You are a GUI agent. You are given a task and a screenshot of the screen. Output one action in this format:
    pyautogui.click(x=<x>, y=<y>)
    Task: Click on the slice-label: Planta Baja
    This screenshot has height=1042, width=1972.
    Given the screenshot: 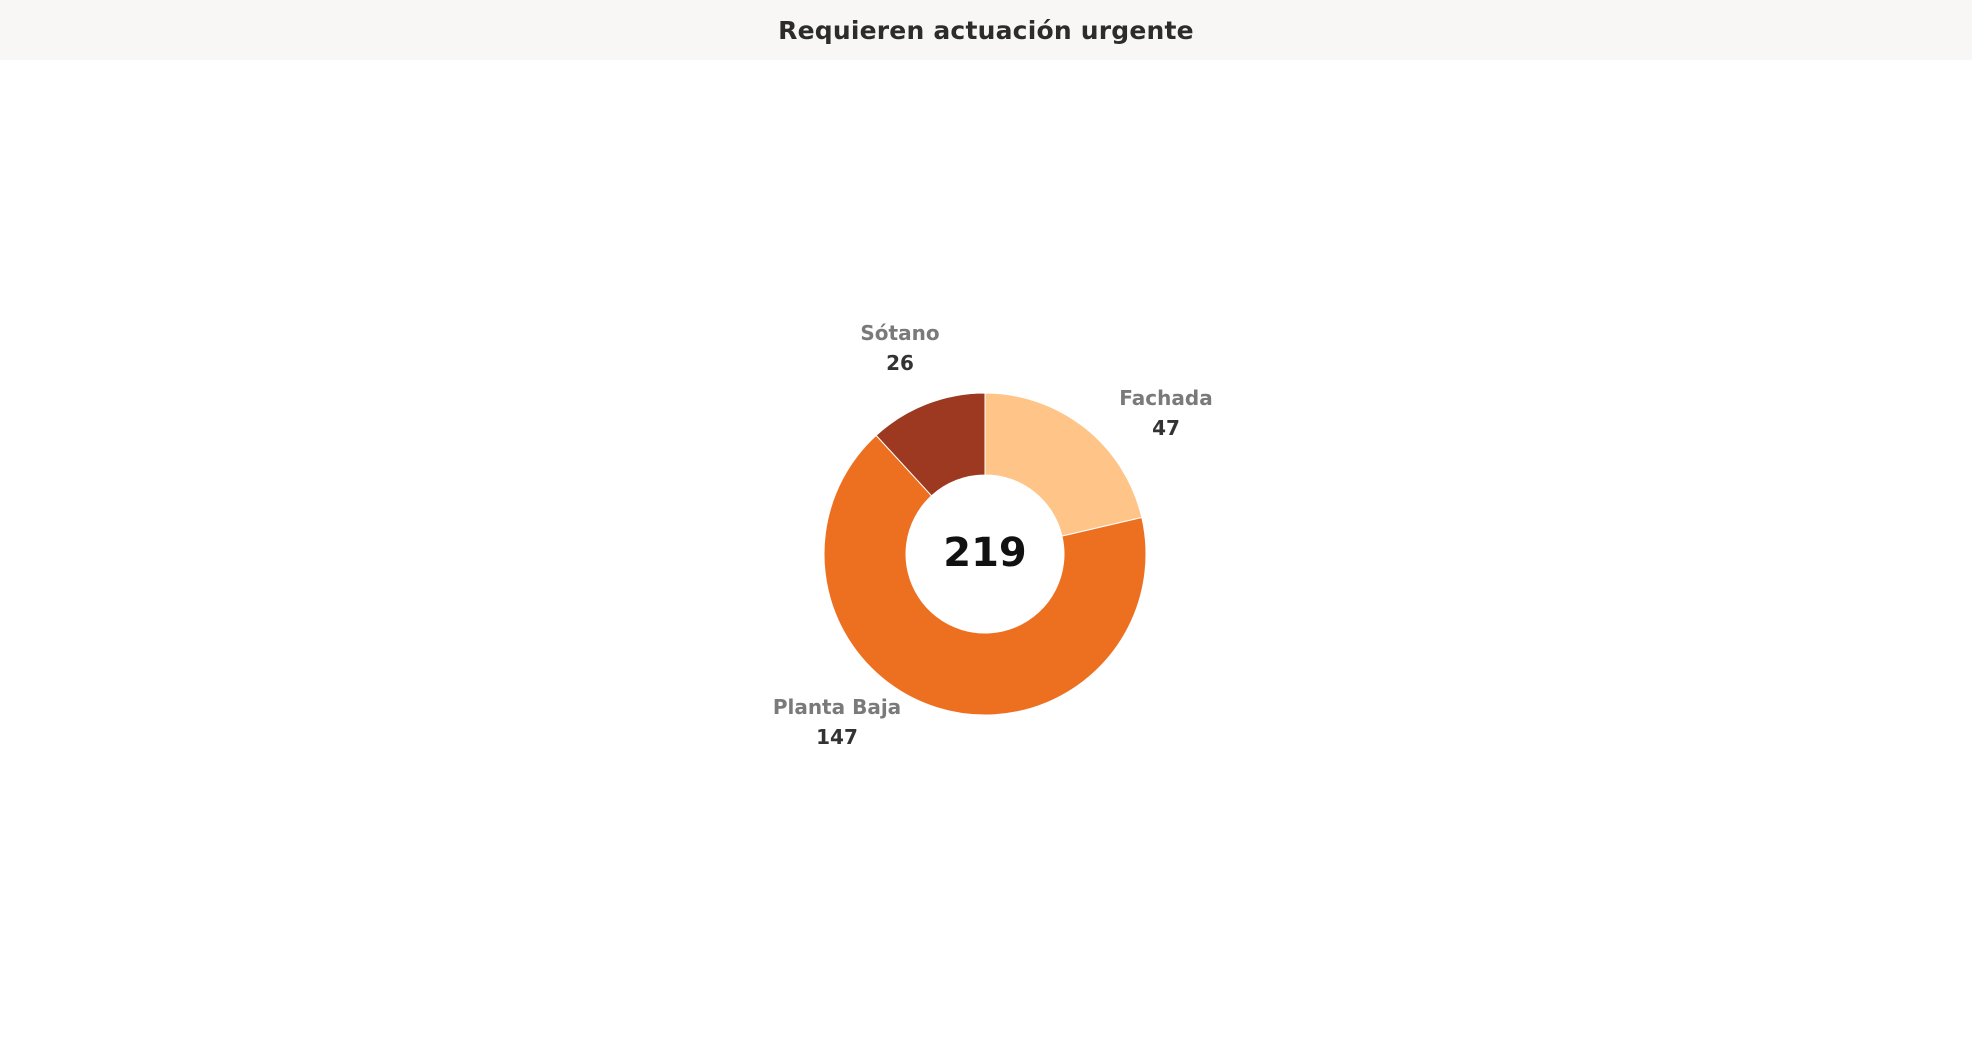 What is the action you would take?
    pyautogui.click(x=837, y=707)
    